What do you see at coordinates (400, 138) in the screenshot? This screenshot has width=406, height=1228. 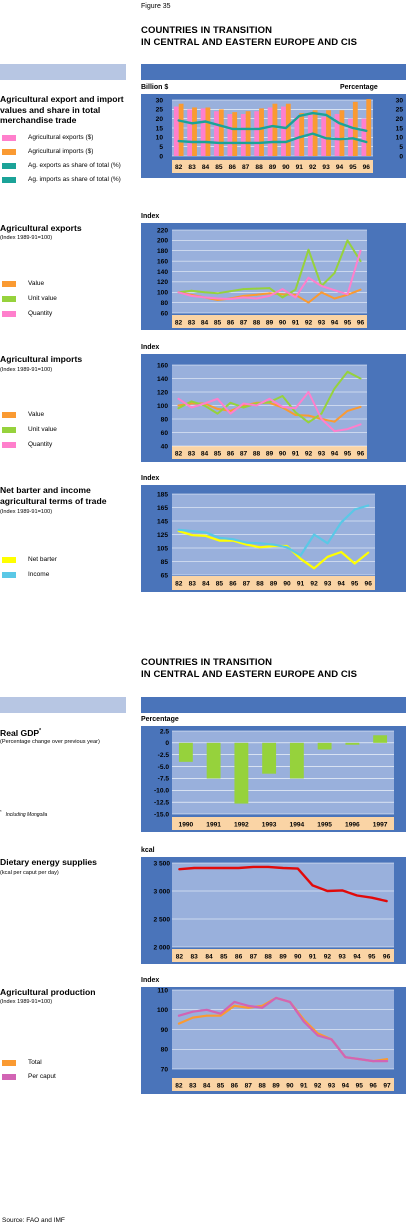 I see `y2-tick-label: 10` at bounding box center [400, 138].